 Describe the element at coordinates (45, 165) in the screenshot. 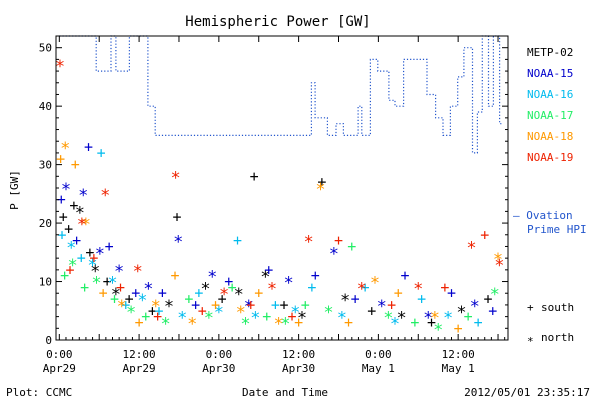

I see `y-tick-label: 30` at that location.